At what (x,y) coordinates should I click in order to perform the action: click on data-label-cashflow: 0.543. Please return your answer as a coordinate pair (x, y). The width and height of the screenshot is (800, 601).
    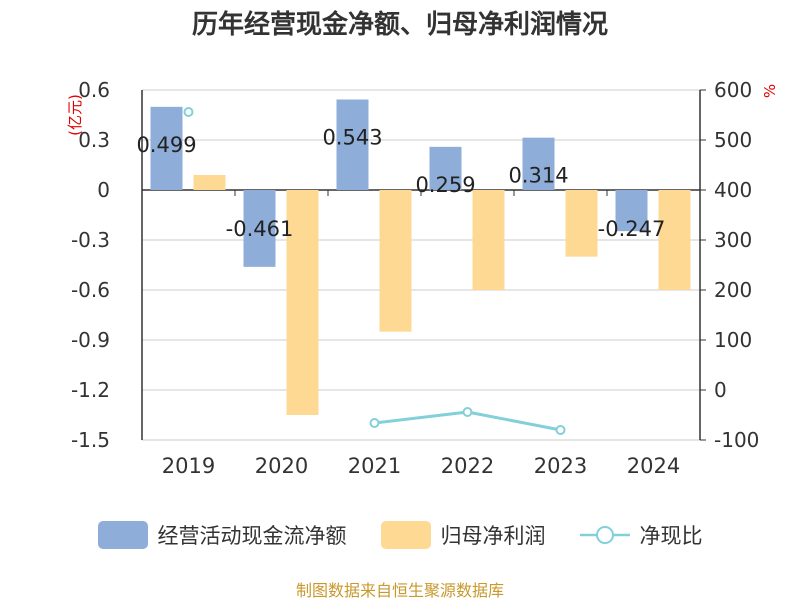
    Looking at the image, I should click on (352, 138).